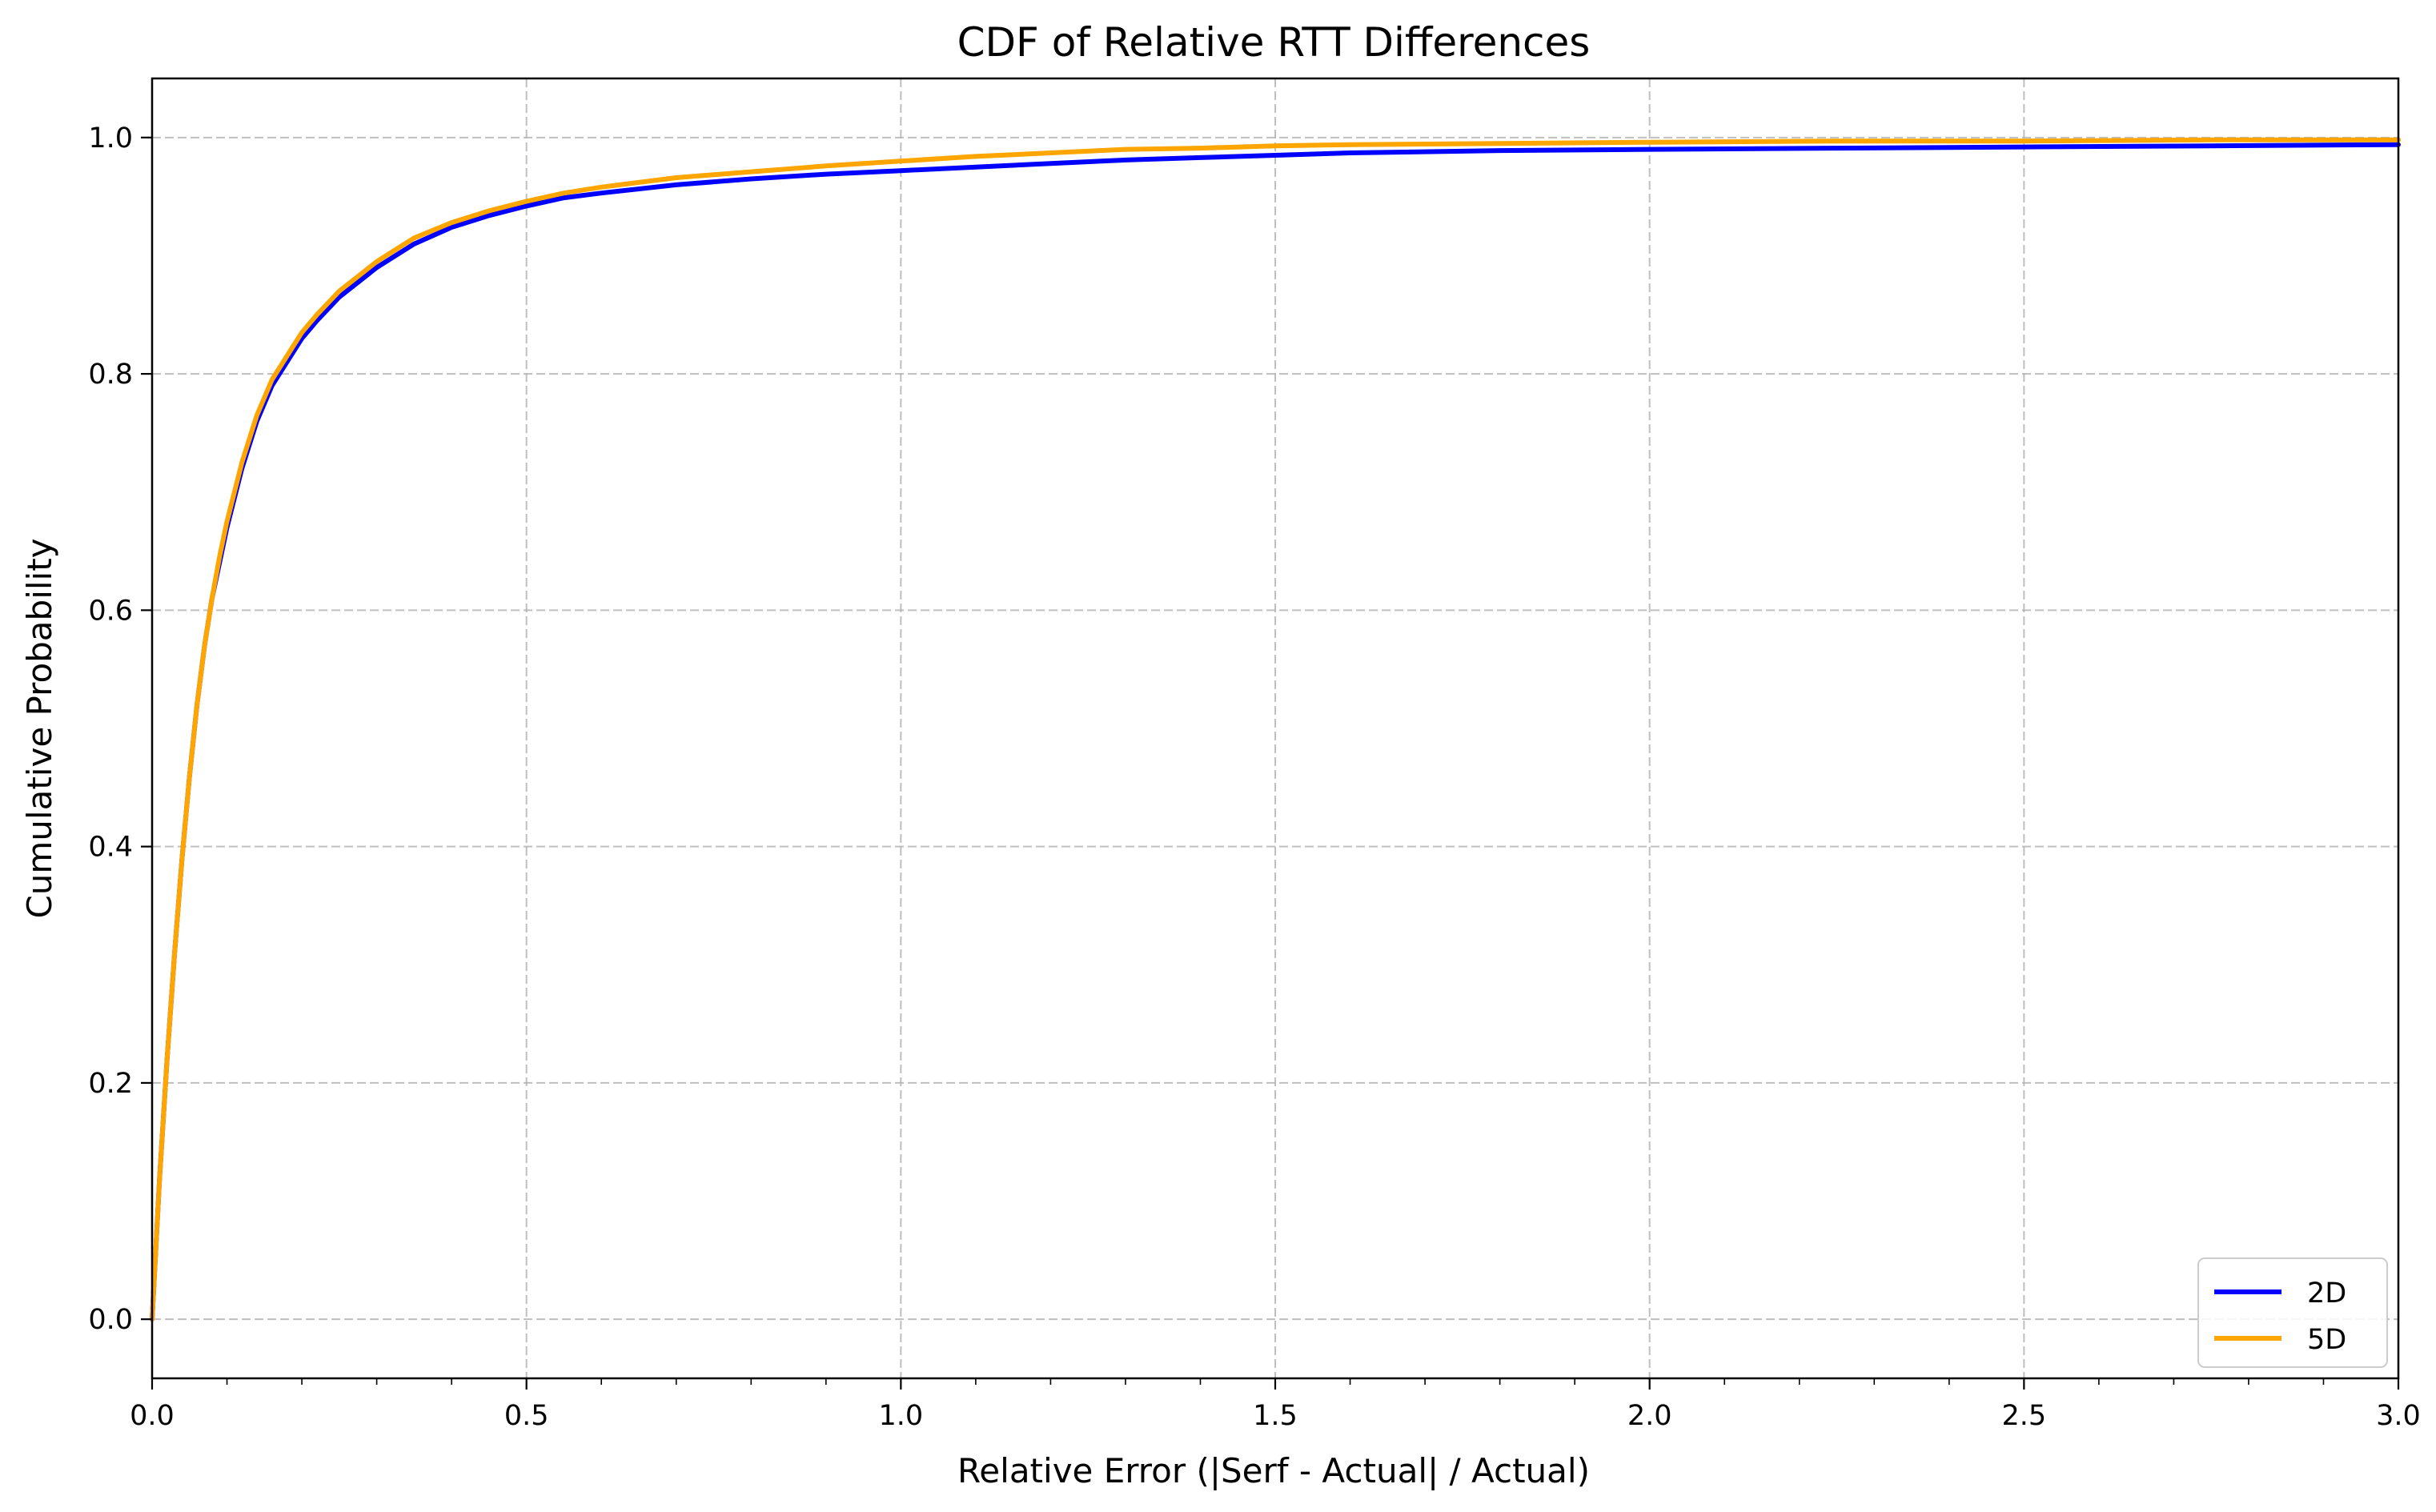 Image resolution: width=2436 pixels, height=1512 pixels. Describe the element at coordinates (1276, 1416) in the screenshot. I see `x-tick-label: 1.5` at that location.